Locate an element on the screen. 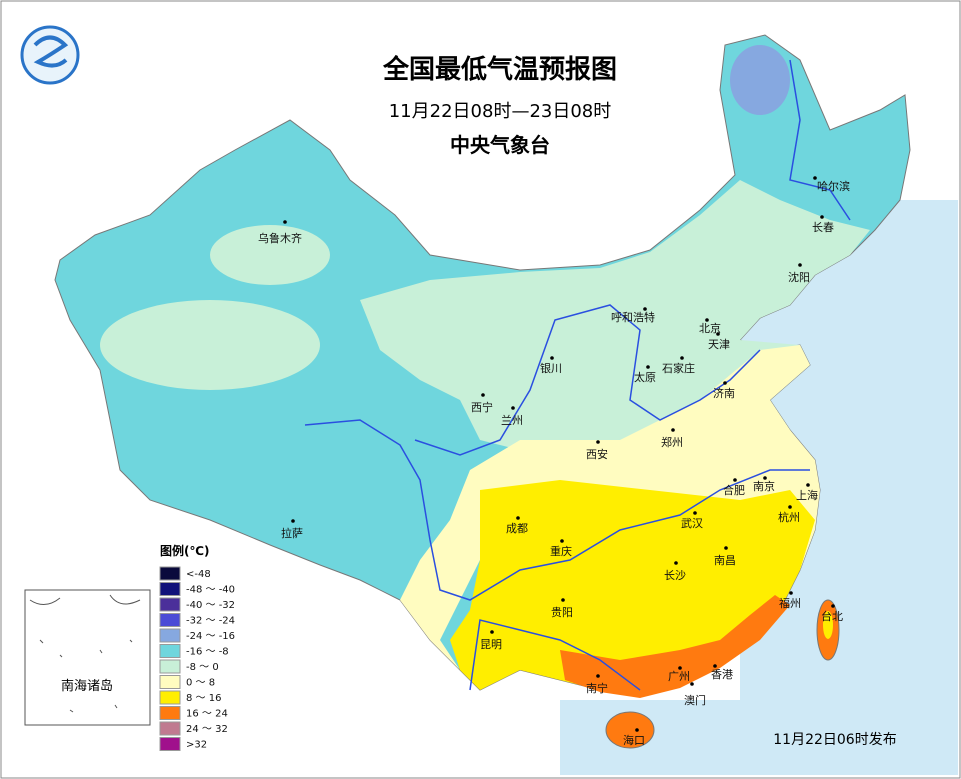 The width and height of the screenshot is (961, 779). title: 全国最低气温预报图 is located at coordinates (499, 69).